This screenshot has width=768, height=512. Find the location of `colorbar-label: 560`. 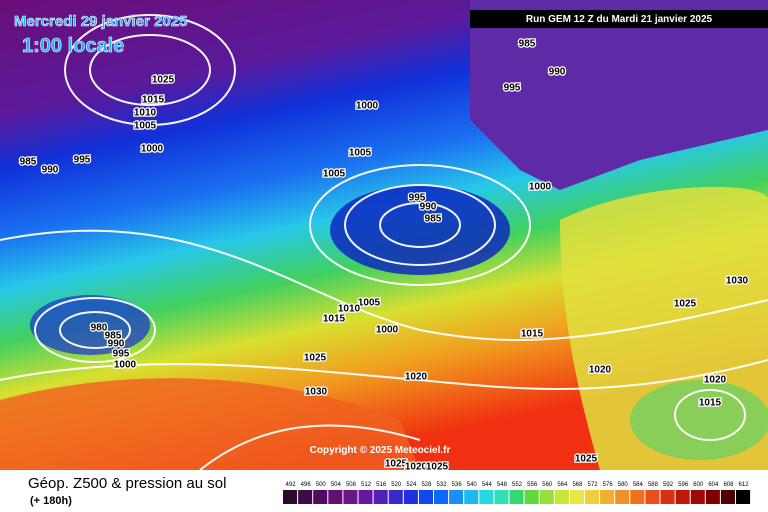

colorbar-label: 560 is located at coordinates (547, 485).